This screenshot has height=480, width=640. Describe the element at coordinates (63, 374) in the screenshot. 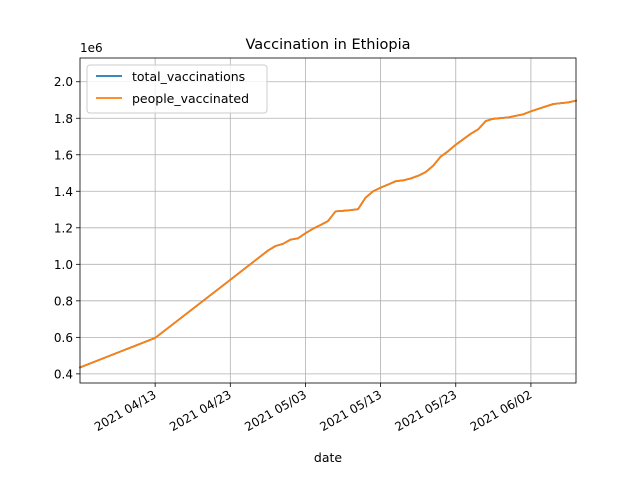

I see `y-tick-label-0: 0.4` at that location.